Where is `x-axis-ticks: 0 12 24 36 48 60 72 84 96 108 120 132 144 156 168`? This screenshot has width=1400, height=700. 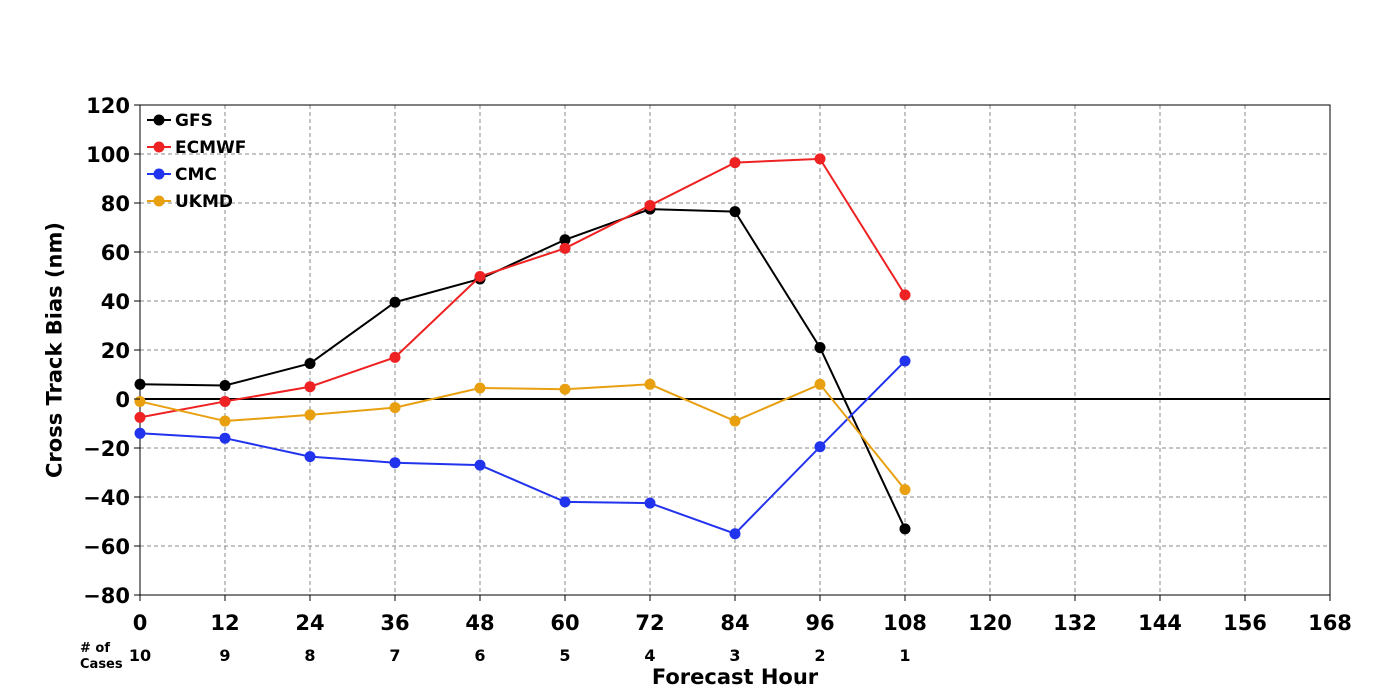 x-axis-ticks: 0 12 24 36 48 60 72 84 96 108 120 132 144 156 168 is located at coordinates (742, 615).